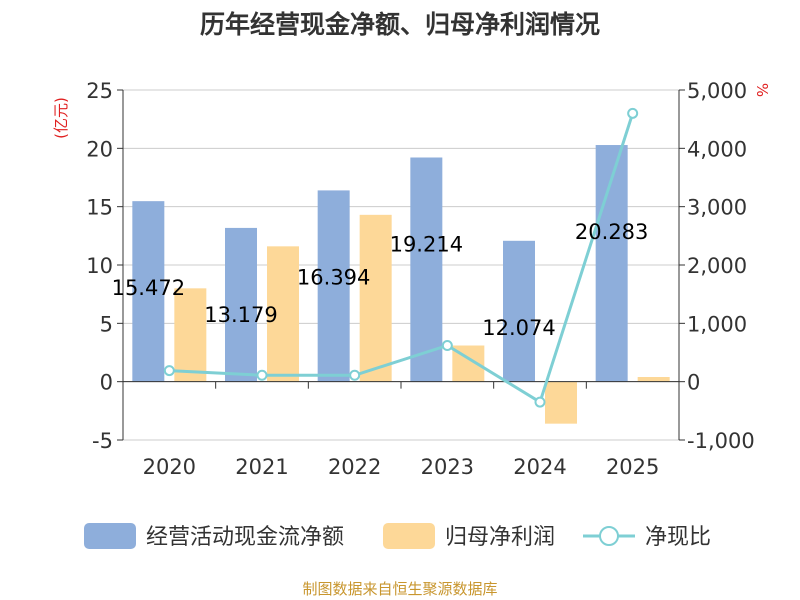 This screenshot has height=600, width=800. I want to click on legend-swatch-cashflow, so click(110, 536).